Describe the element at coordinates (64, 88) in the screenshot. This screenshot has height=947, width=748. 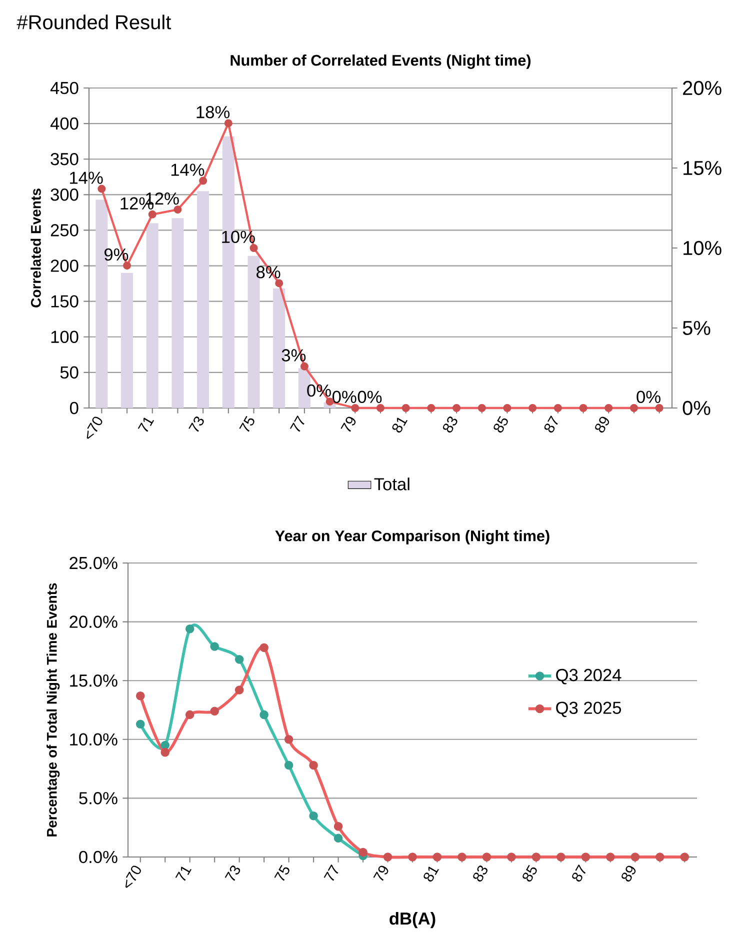
I see `y-tick-label: 450` at that location.